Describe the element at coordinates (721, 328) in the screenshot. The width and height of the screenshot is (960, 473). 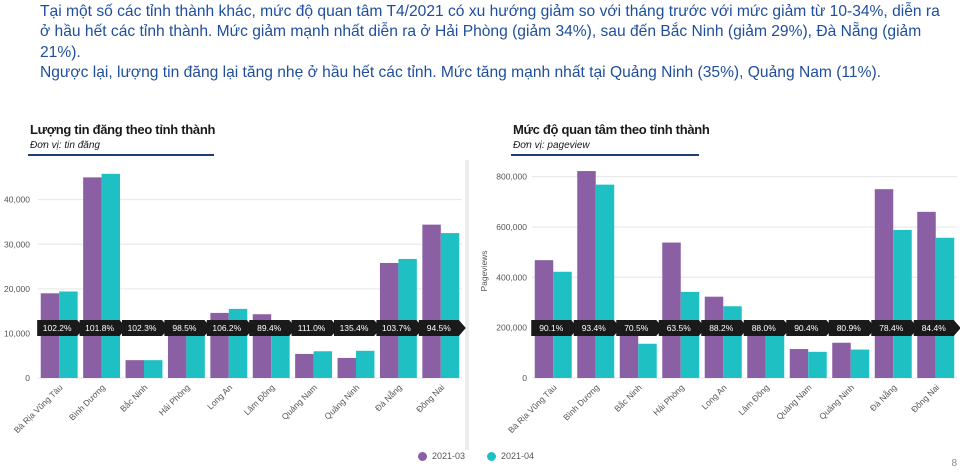
I see `ratio-label: 88.2%` at that location.